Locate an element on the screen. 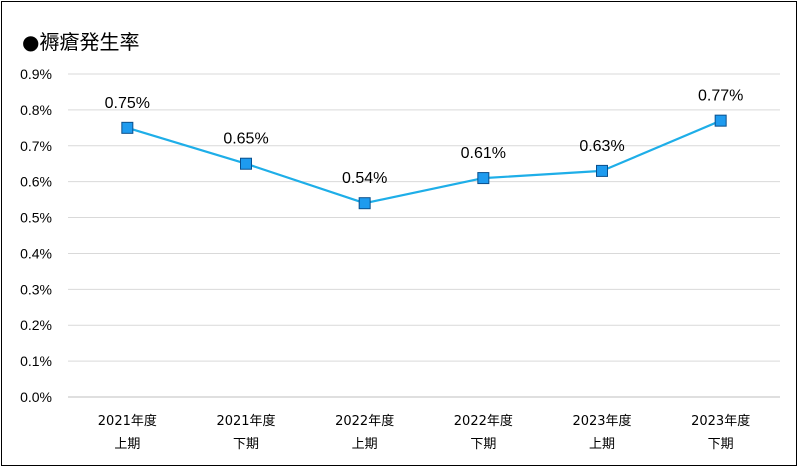  data-label: 0.77% is located at coordinates (720, 96).